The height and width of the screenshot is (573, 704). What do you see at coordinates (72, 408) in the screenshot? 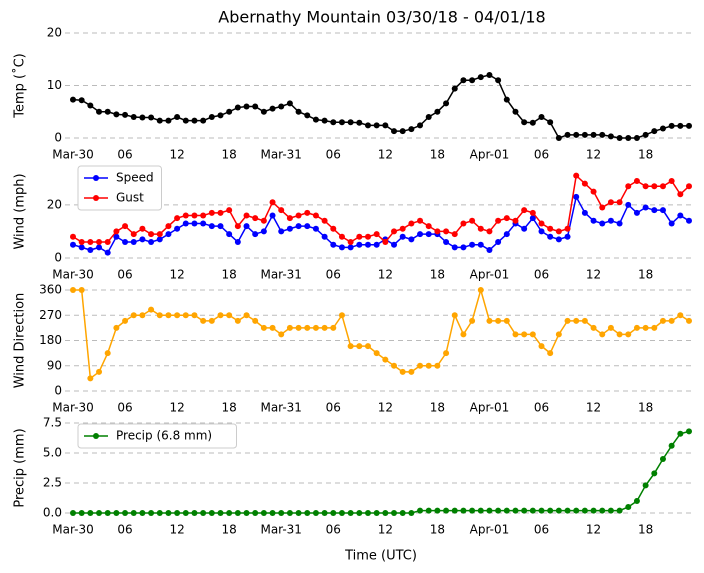
I see `x-tick-label: Mar-30` at bounding box center [72, 408].